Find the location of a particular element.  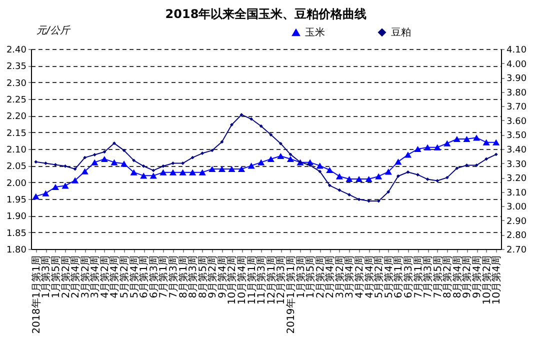

y-tick-label: 2.05 is located at coordinates (16, 167).